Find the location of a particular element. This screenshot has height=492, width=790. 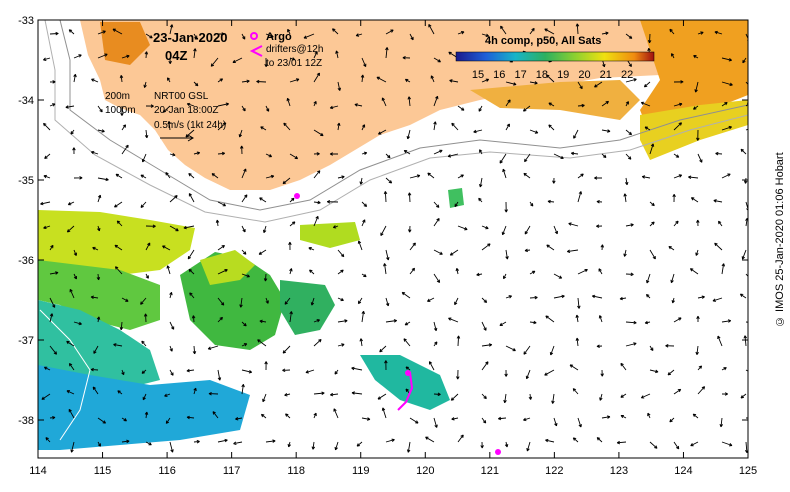

product-date: 20-Jan 18:00Z is located at coordinates (186, 110).